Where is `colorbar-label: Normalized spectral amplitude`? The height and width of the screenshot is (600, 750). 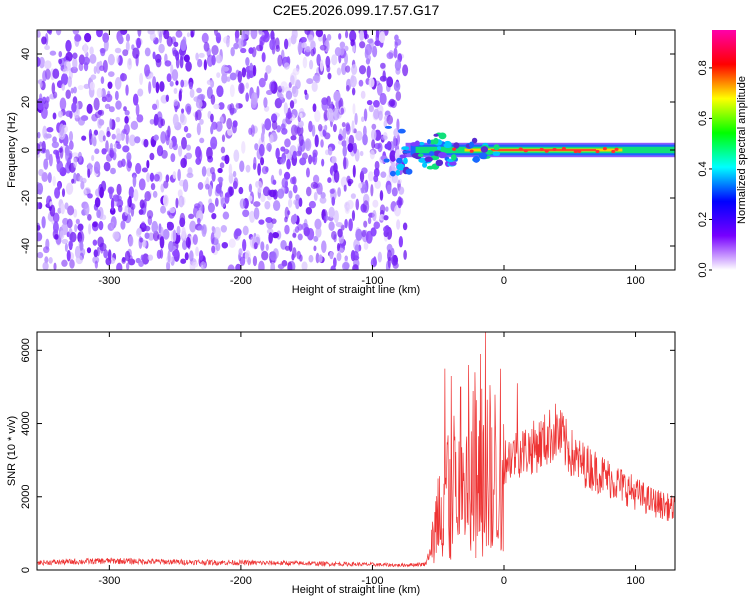
colorbar-label: Normalized spectral amplitude is located at coordinates (742, 150).